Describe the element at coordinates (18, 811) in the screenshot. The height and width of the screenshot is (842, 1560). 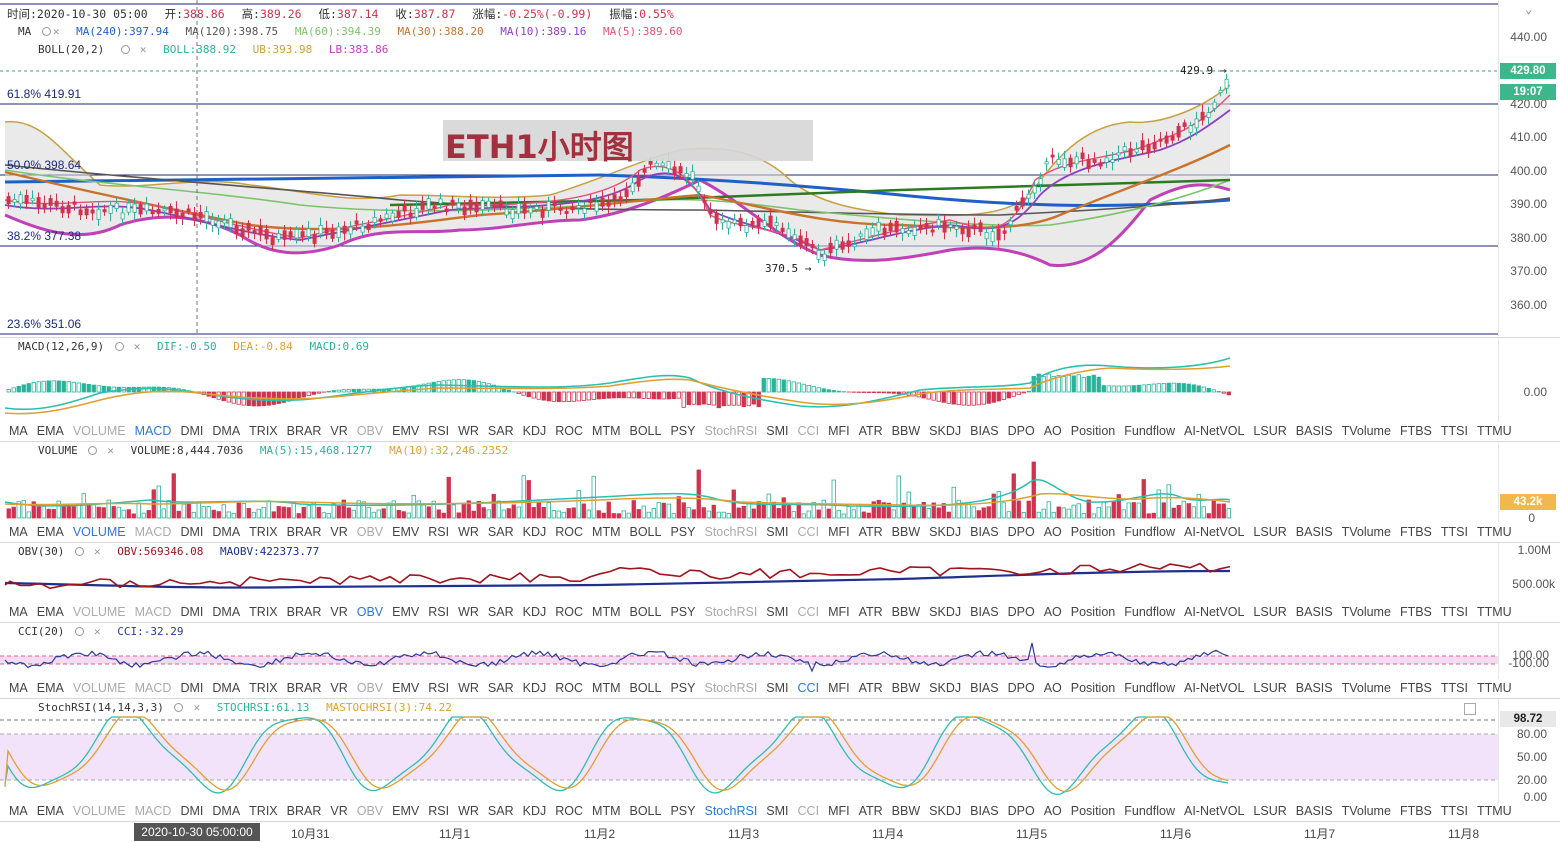
I see `indicator-tab-ma: MA` at that location.